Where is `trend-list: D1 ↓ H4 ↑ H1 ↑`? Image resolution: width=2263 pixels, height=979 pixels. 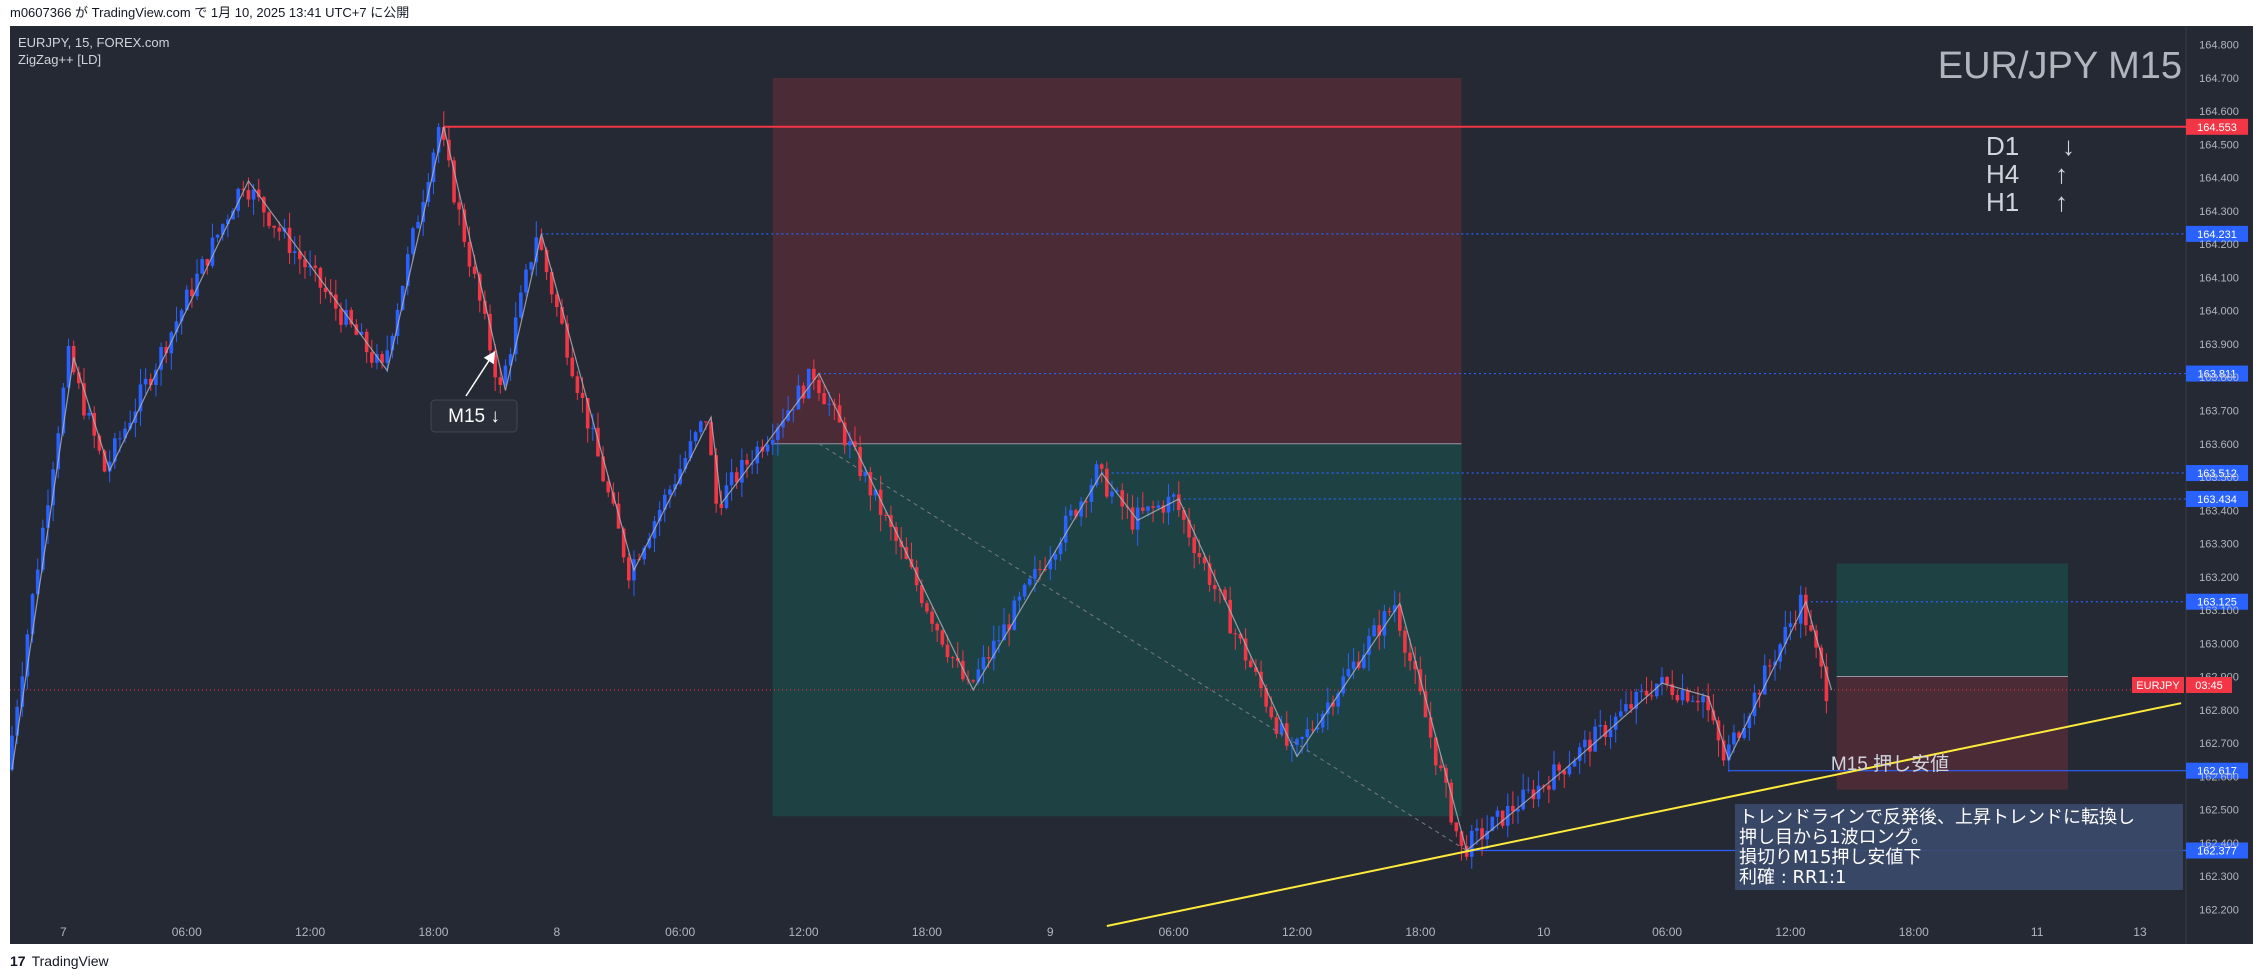
trend-list: D1 ↓ H4 ↑ H1 ↑ is located at coordinates (2030, 174).